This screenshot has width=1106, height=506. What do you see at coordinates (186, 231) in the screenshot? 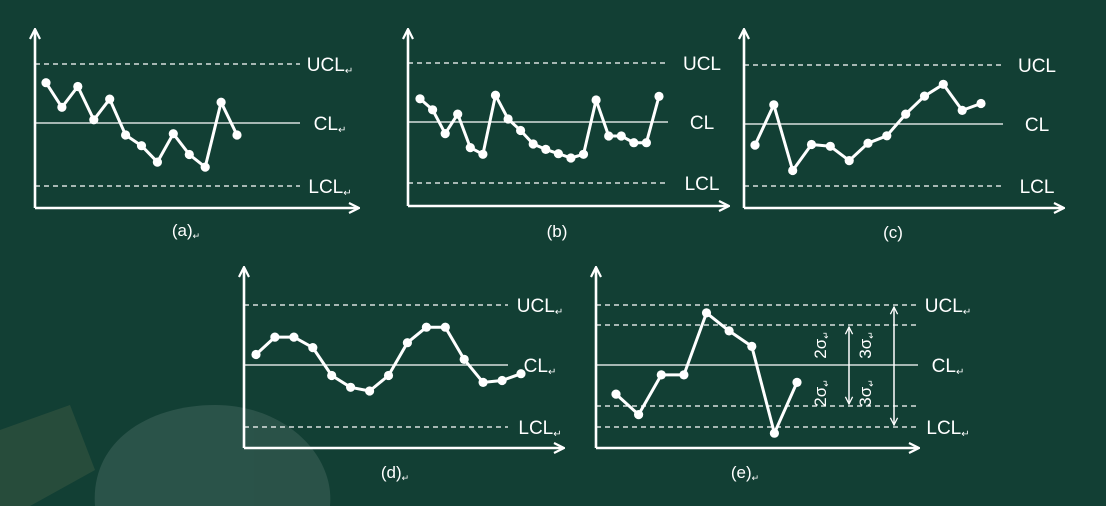
I see `chart-caption: (a)↵` at bounding box center [186, 231].